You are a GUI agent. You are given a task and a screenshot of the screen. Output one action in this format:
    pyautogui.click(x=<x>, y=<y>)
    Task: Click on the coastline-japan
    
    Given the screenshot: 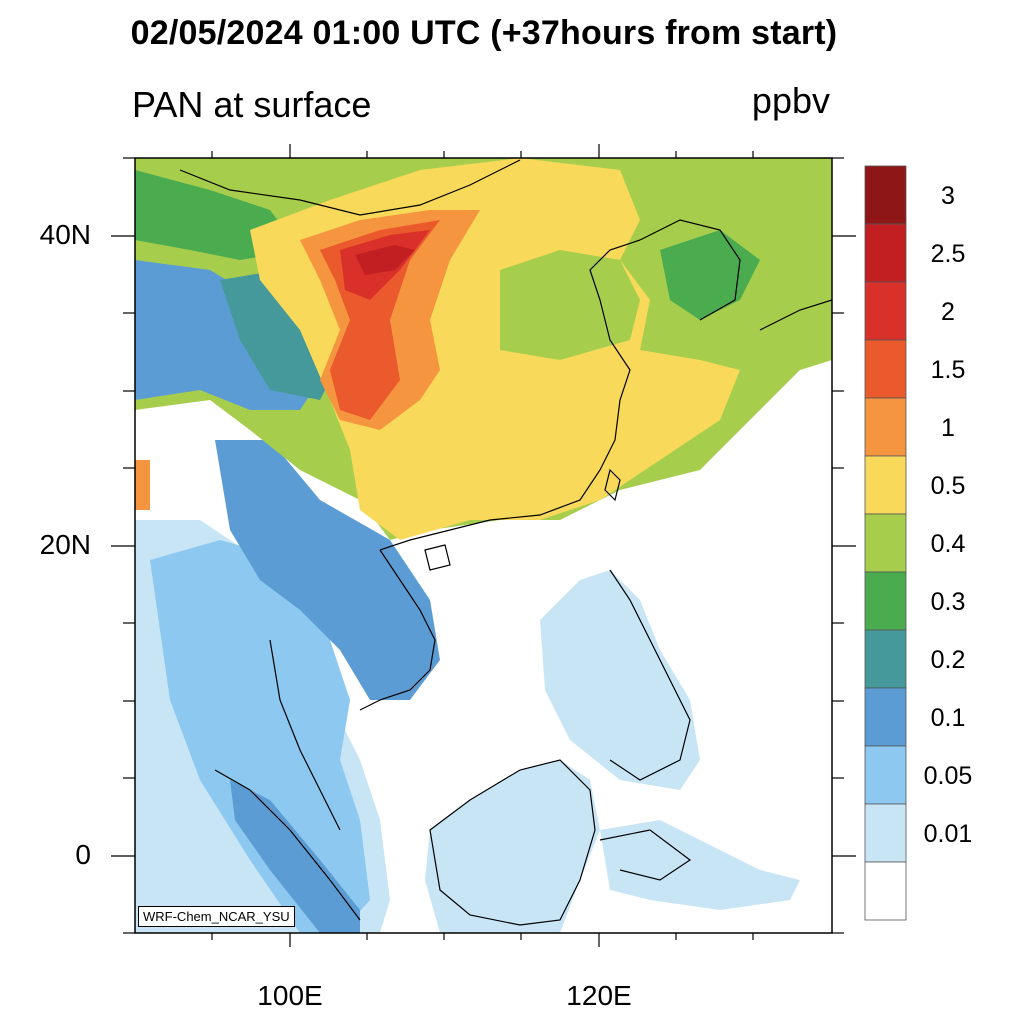 What is the action you would take?
    pyautogui.click(x=795, y=315)
    